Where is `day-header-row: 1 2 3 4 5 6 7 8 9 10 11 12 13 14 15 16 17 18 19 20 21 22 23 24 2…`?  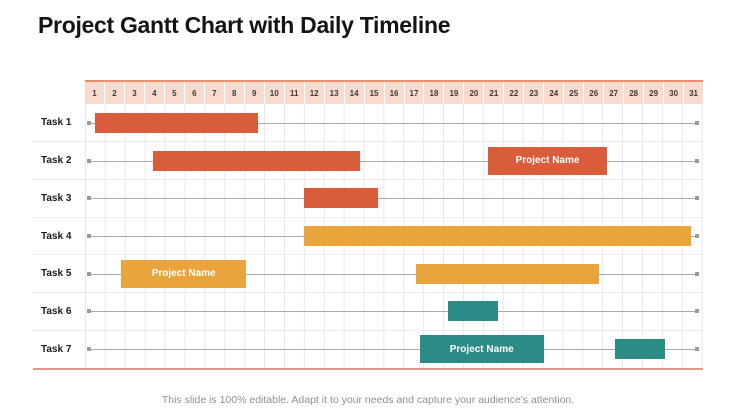
day-header-row: 1 2 3 4 5 6 7 8 9 10 11 12 13 14 15 16 17 18 19 20 21 22 23 24 2… is located at coordinates (394, 93).